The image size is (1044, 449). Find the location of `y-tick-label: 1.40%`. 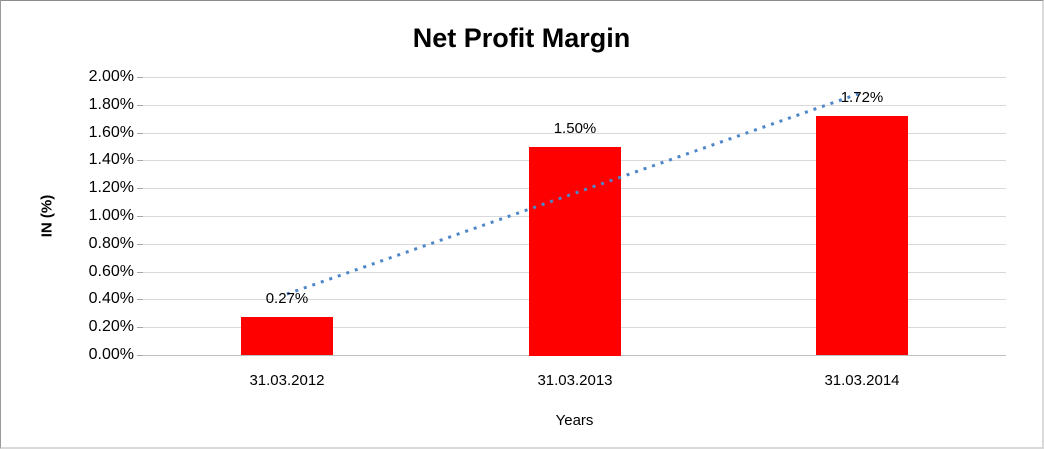

y-tick-label: 1.40% is located at coordinates (111, 159).